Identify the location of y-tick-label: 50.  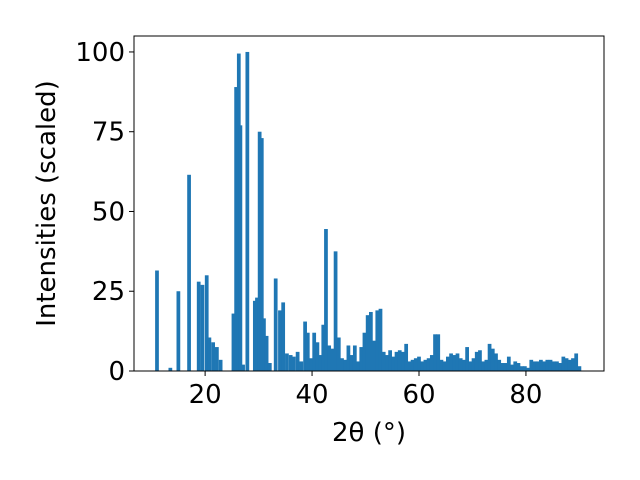
(108, 212).